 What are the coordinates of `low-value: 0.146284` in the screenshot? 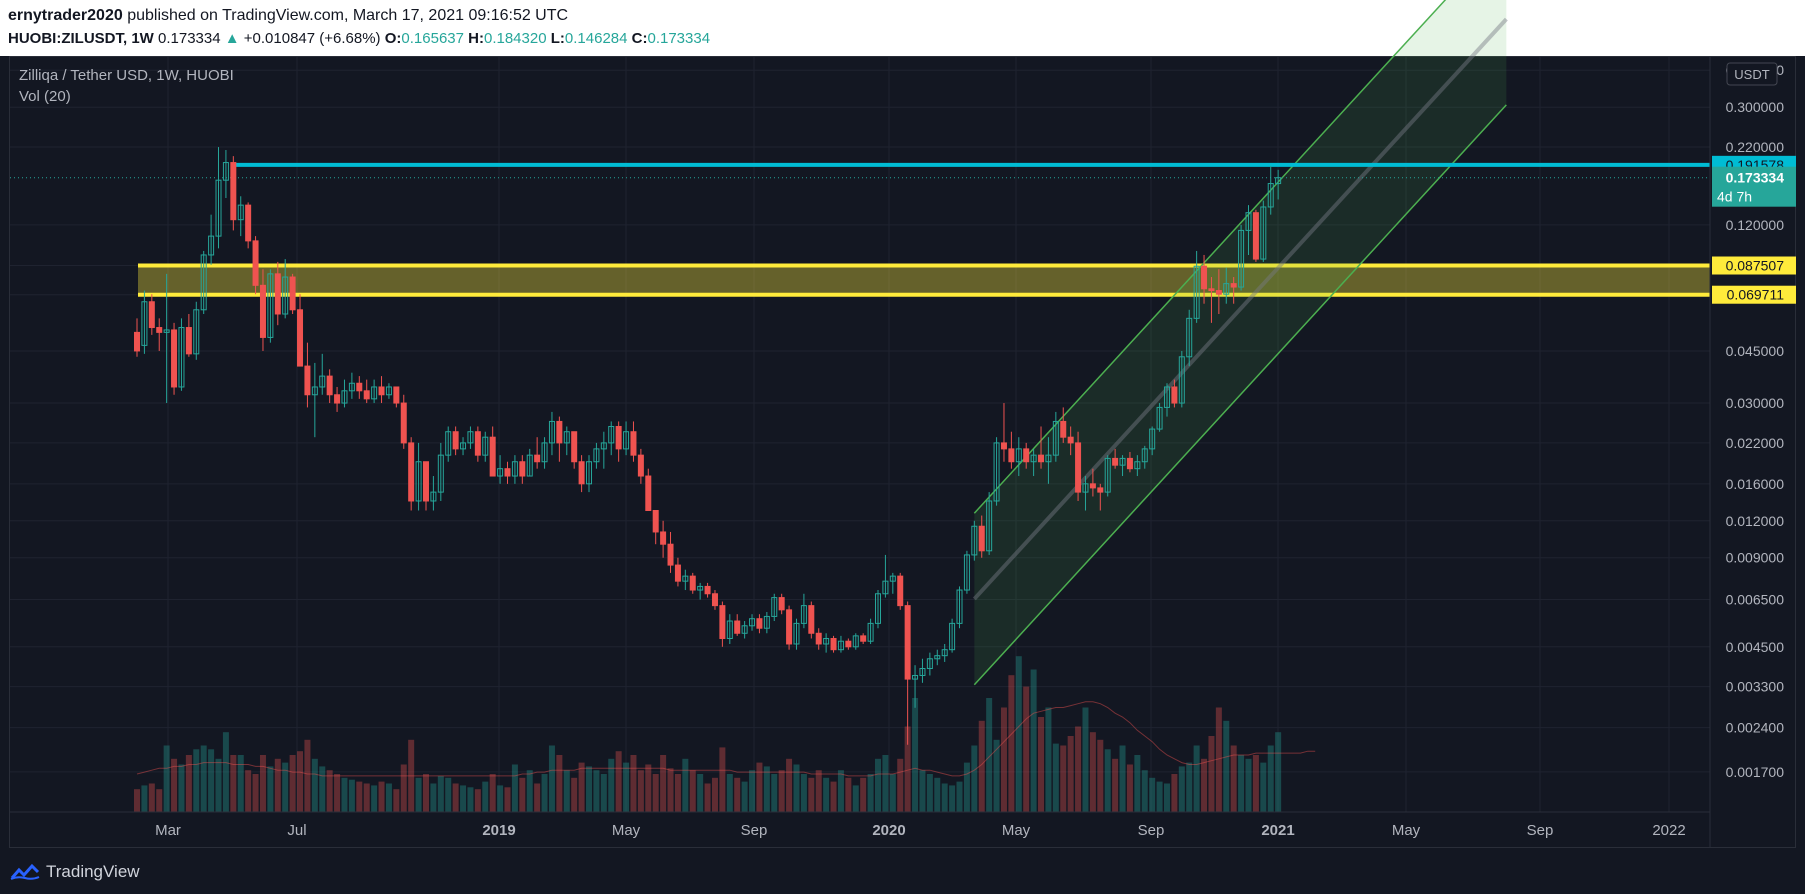 It's located at (596, 38).